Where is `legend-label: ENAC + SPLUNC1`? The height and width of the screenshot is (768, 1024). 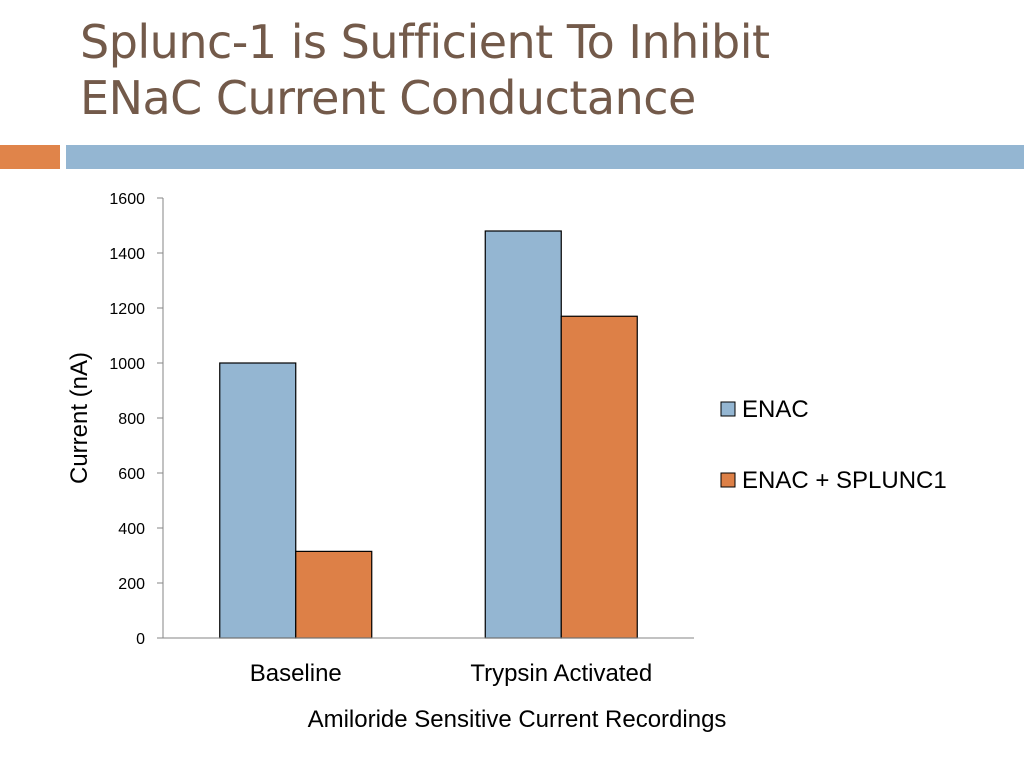 legend-label: ENAC + SPLUNC1 is located at coordinates (844, 480).